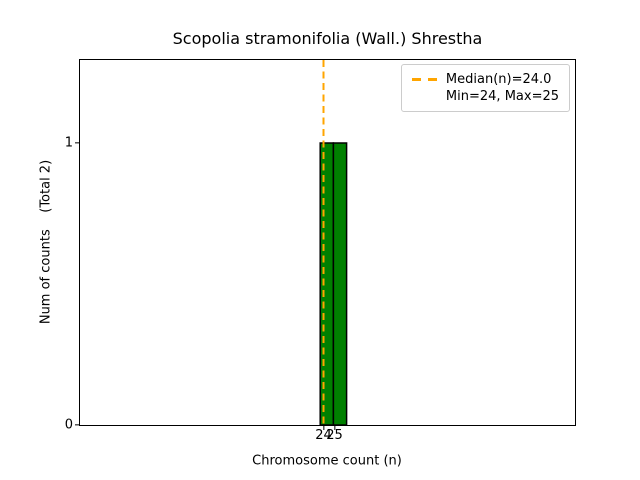  What do you see at coordinates (68, 143) in the screenshot?
I see `y-tick-label: 1` at bounding box center [68, 143].